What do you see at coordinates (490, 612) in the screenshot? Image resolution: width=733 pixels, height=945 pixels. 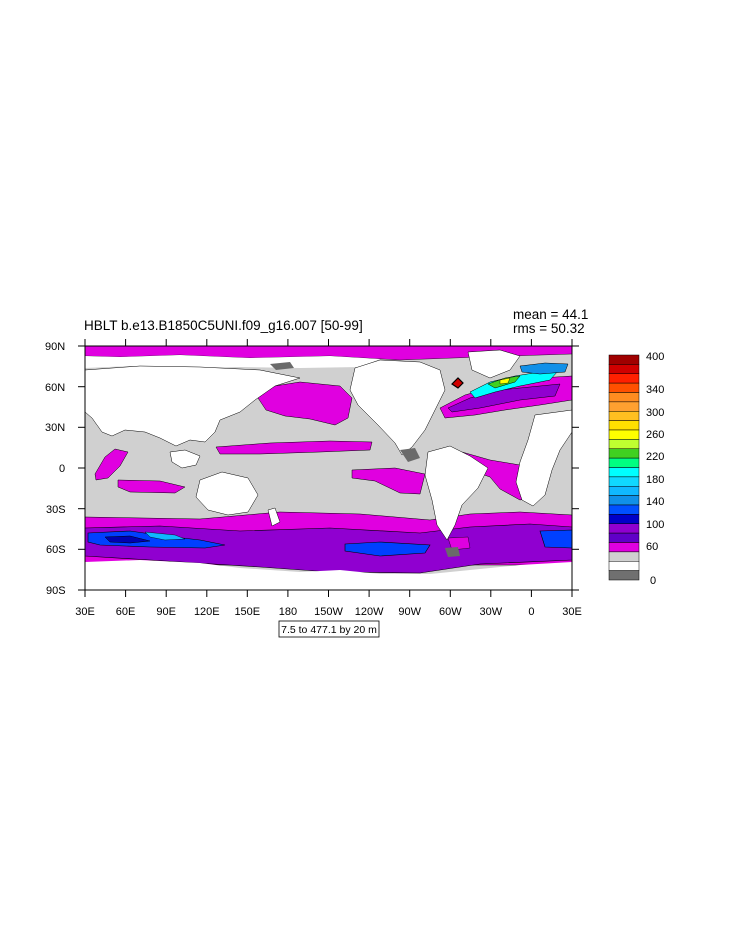 I see `lon-tick-label: 30W` at bounding box center [490, 612].